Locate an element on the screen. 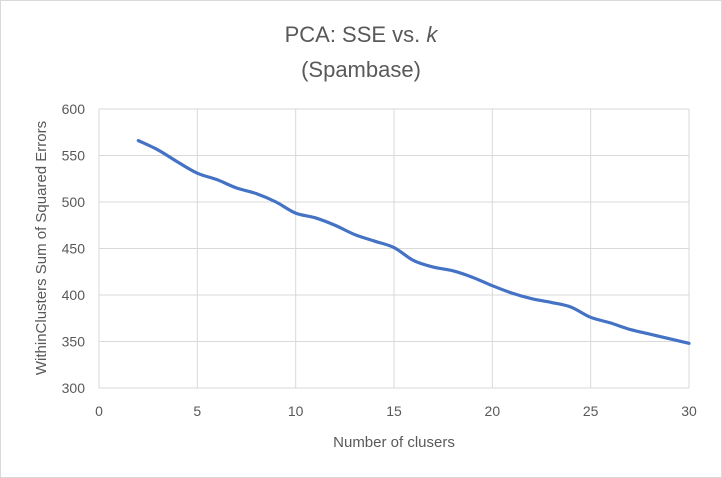  x-tick-label: 15 is located at coordinates (394, 411).